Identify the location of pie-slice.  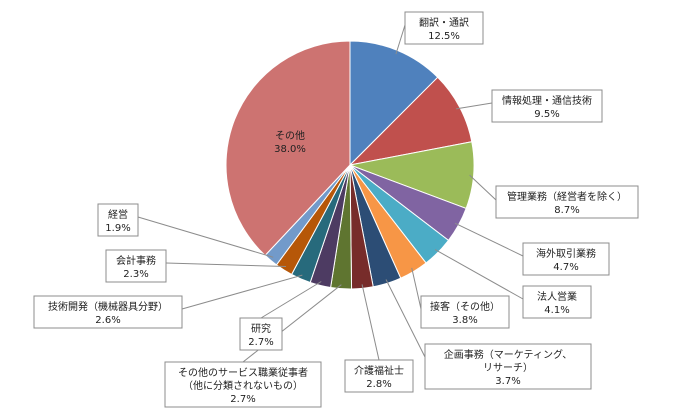
(288, 148).